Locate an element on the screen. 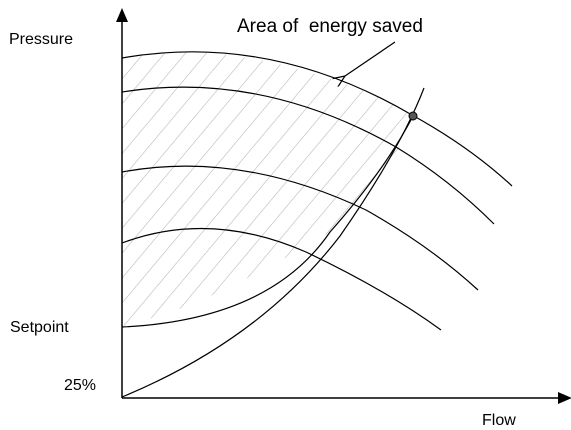  min-label: 25% is located at coordinates (80, 385).